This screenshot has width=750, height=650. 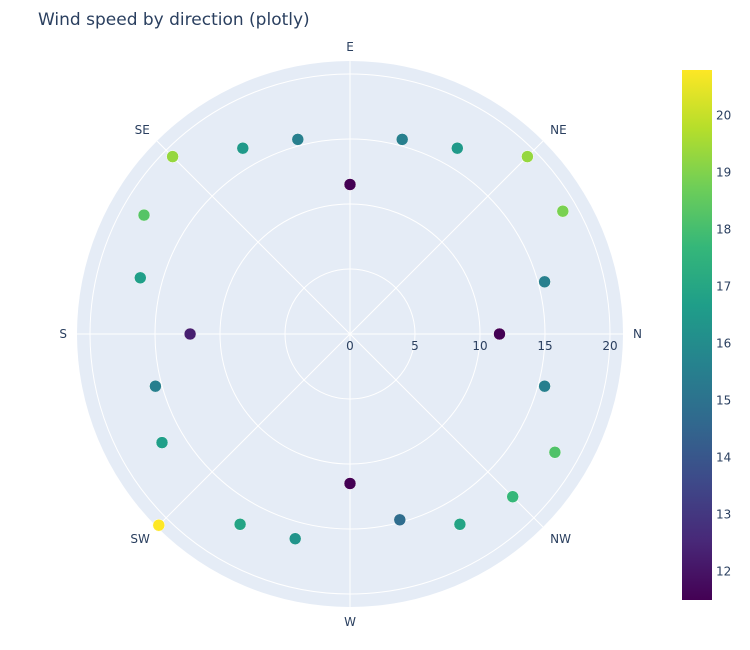 I want to click on colorbar-tick-label: 17, so click(x=723, y=287).